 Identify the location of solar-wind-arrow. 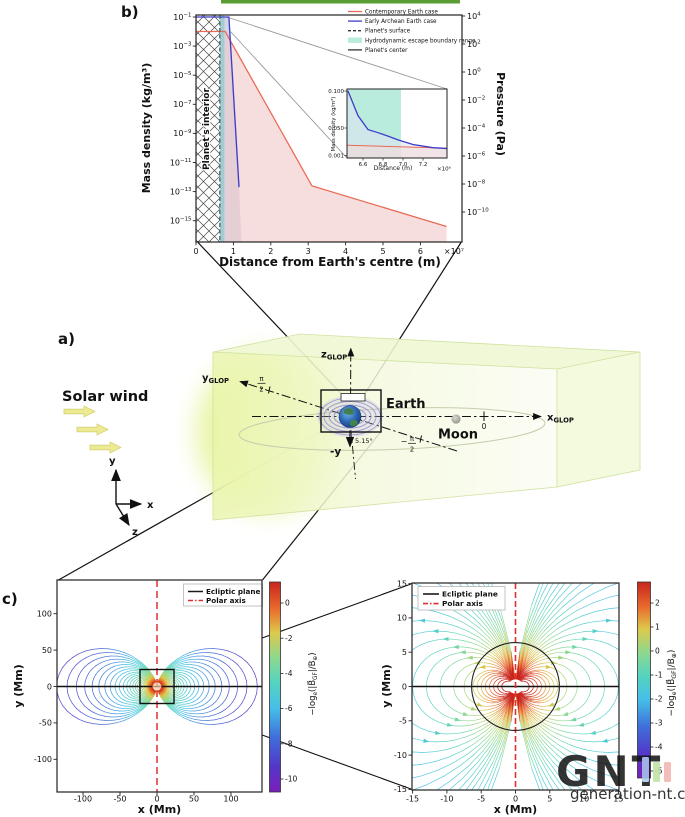
(92, 429).